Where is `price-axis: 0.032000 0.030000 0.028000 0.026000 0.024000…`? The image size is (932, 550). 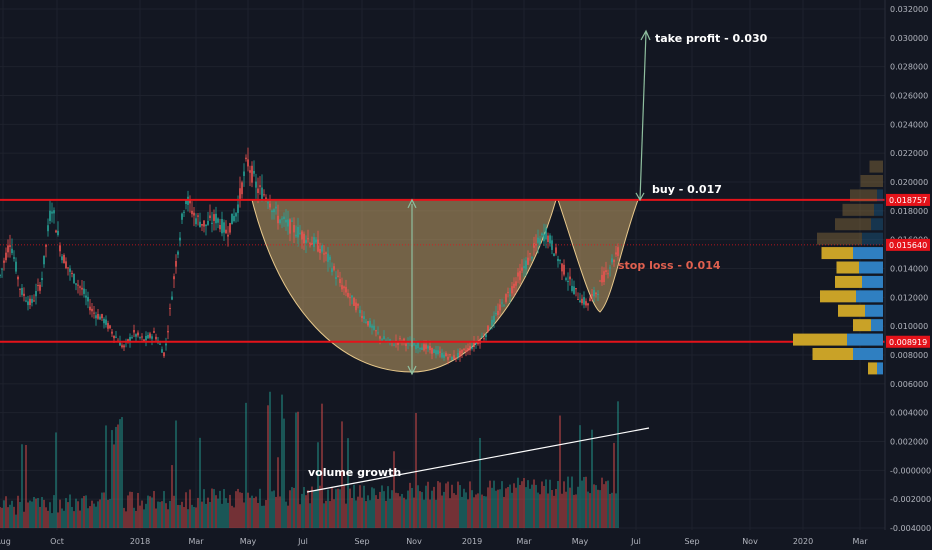 price-axis: 0.032000 0.030000 0.028000 0.026000 0.024000… is located at coordinates (910, 269).